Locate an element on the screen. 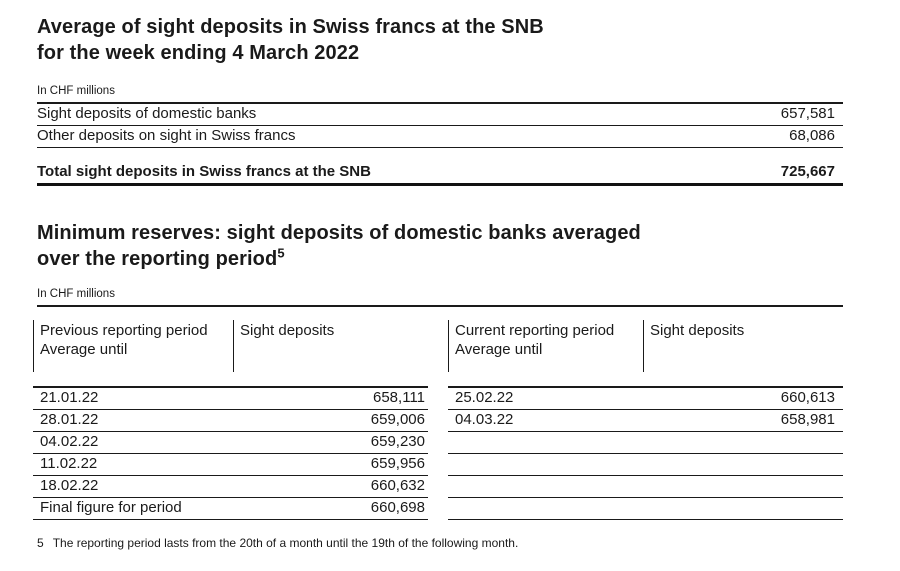 Image resolution: width=900 pixels, height=571 pixels. row-value: 657,581 is located at coordinates (807, 113).